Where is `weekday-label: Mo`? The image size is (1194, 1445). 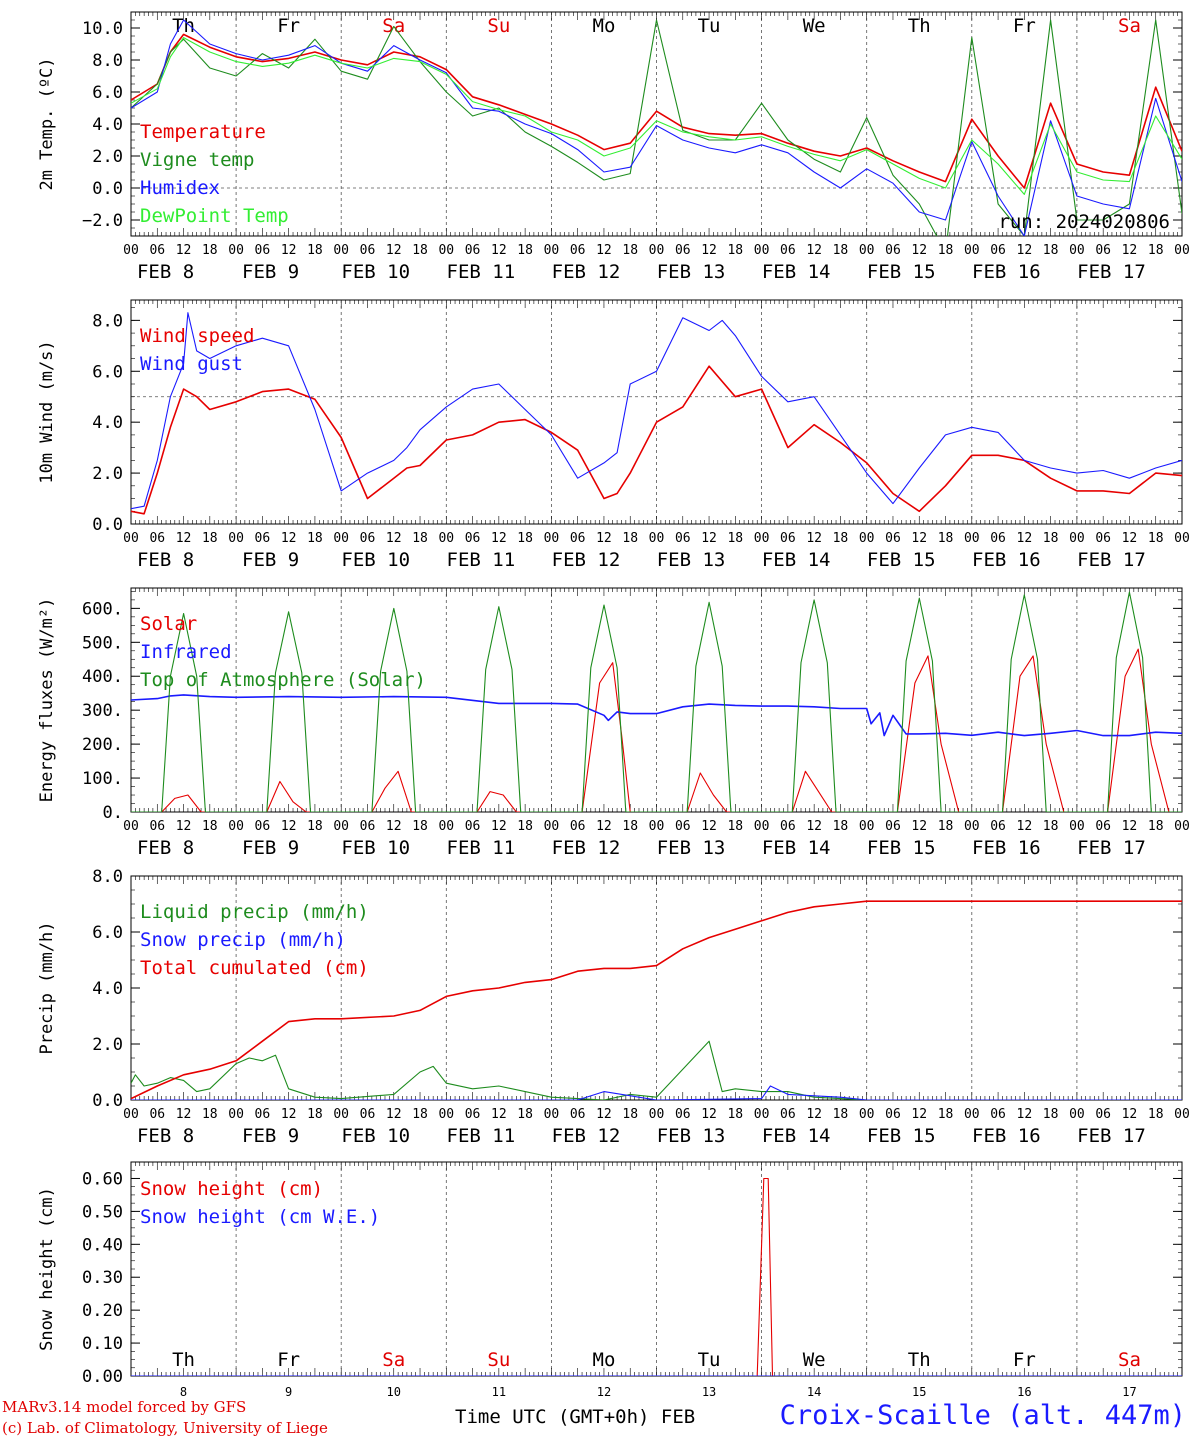 weekday-label: Mo is located at coordinates (604, 26).